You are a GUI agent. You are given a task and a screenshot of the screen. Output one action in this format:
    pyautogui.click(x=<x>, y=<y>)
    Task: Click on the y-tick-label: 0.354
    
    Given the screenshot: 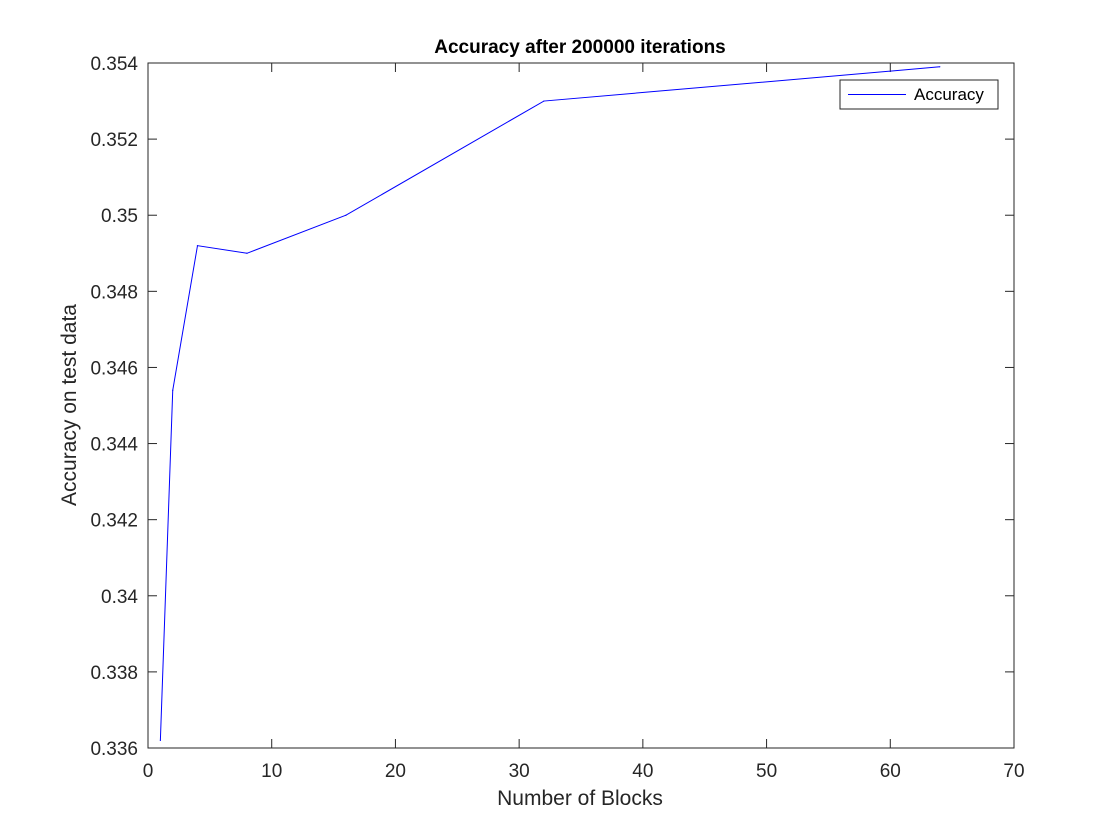 What is the action you would take?
    pyautogui.click(x=114, y=64)
    